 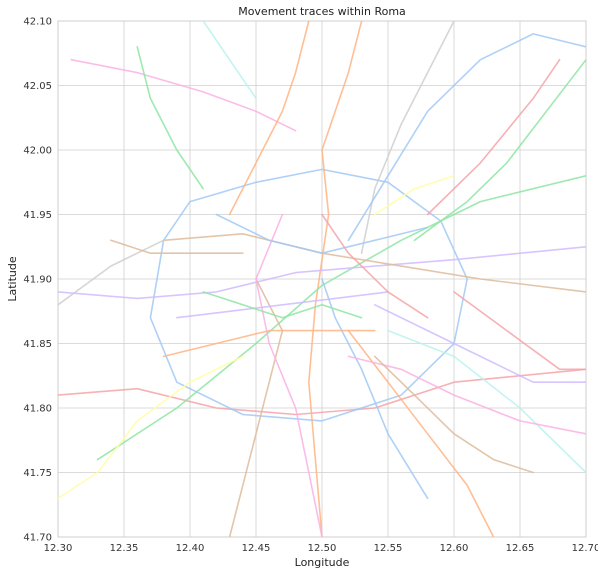 I want to click on y-tick-label: 41.90, so click(x=37, y=280).